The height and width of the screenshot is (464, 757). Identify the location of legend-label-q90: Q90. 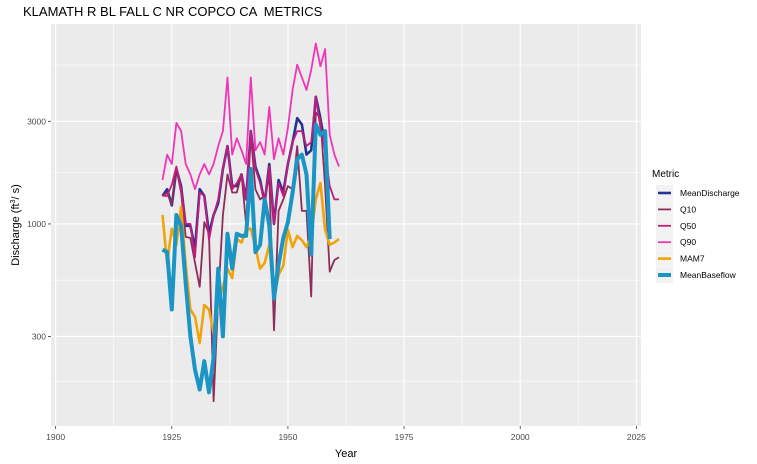
(688, 242).